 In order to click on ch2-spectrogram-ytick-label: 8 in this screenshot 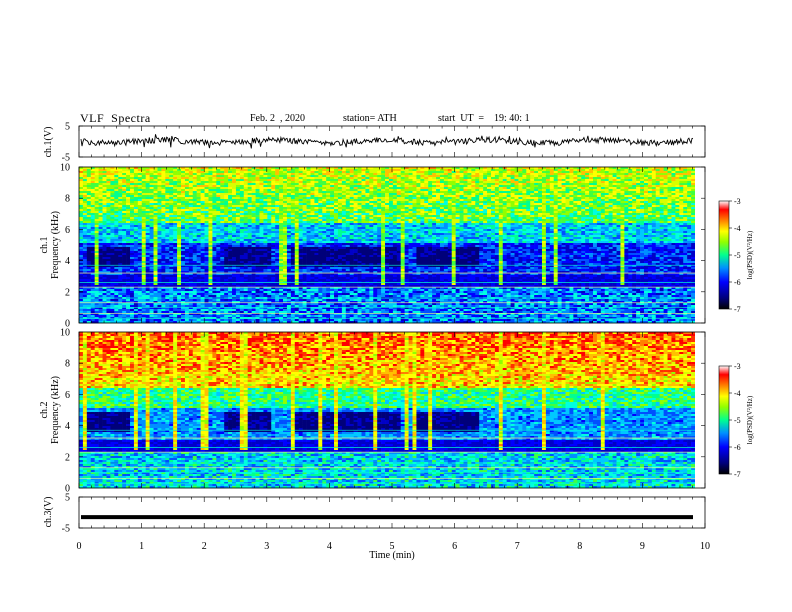, I will do `click(67, 364)`.